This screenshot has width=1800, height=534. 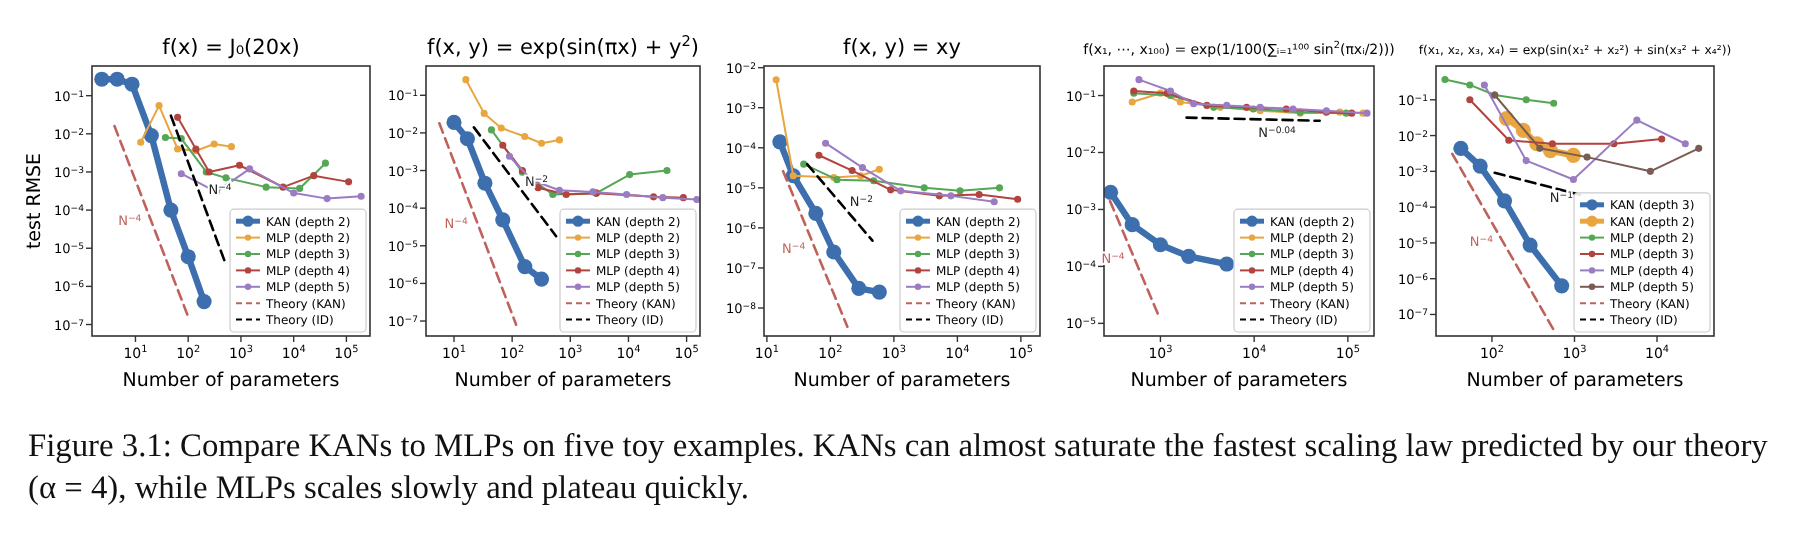 What do you see at coordinates (902, 48) in the screenshot?
I see `chart-title: f(x, y) = xy` at bounding box center [902, 48].